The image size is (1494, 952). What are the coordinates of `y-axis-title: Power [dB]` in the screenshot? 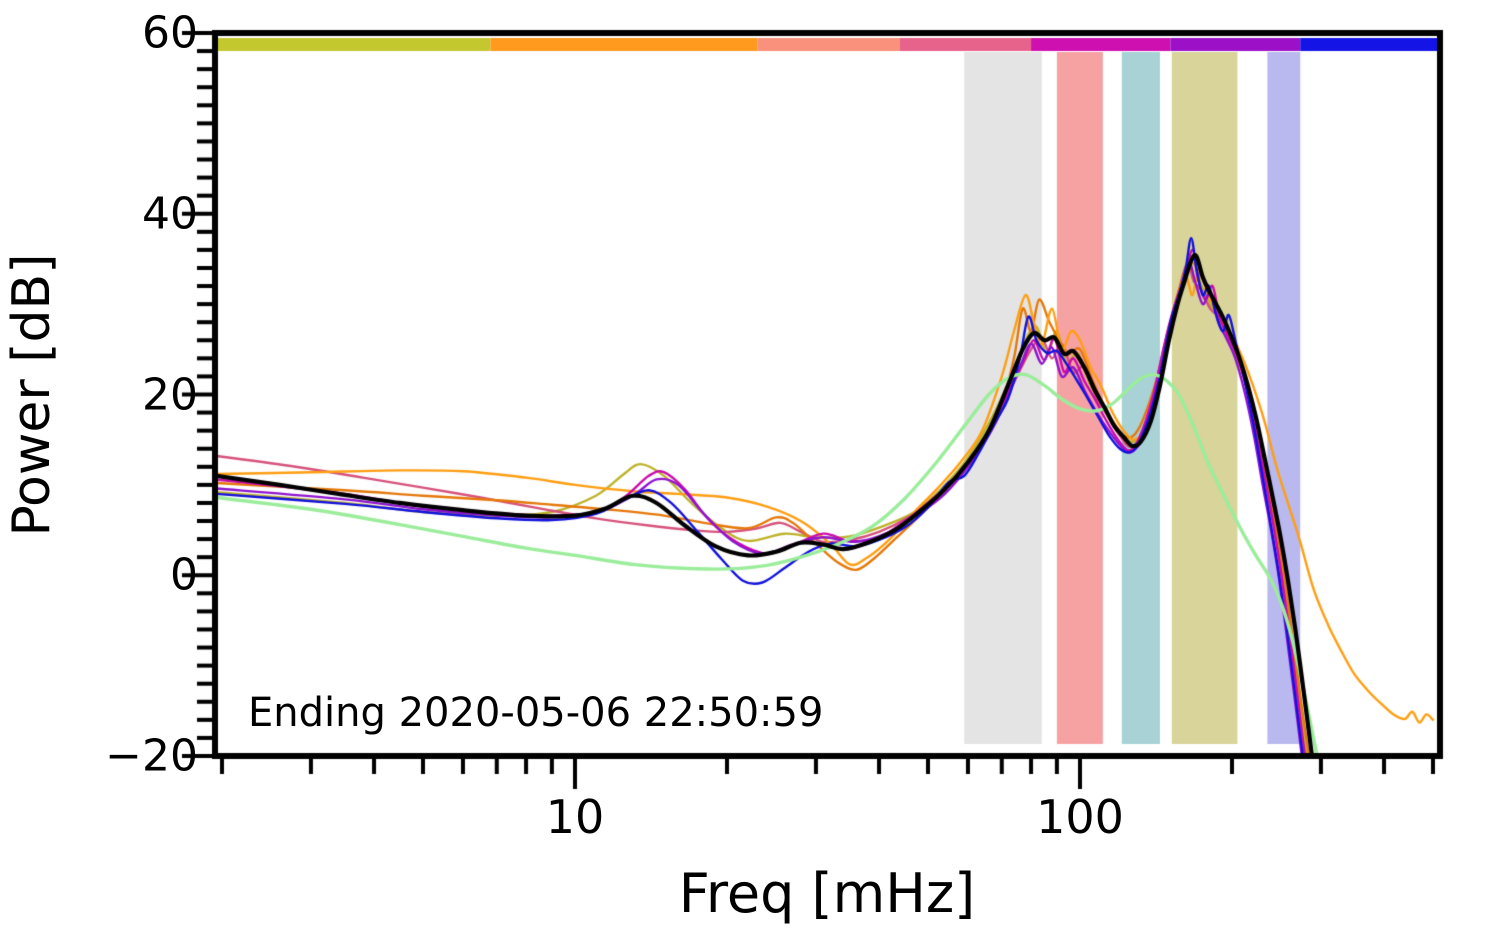 It's located at (32, 395).